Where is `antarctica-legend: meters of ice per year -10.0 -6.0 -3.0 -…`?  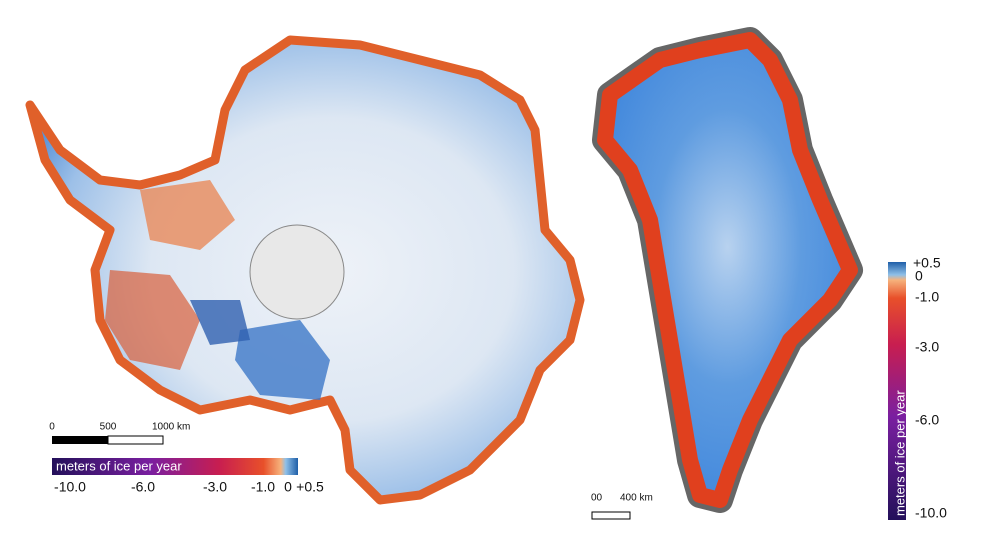
antarctica-legend: meters of ice per year -10.0 -6.0 -3.0 -… is located at coordinates (188, 476).